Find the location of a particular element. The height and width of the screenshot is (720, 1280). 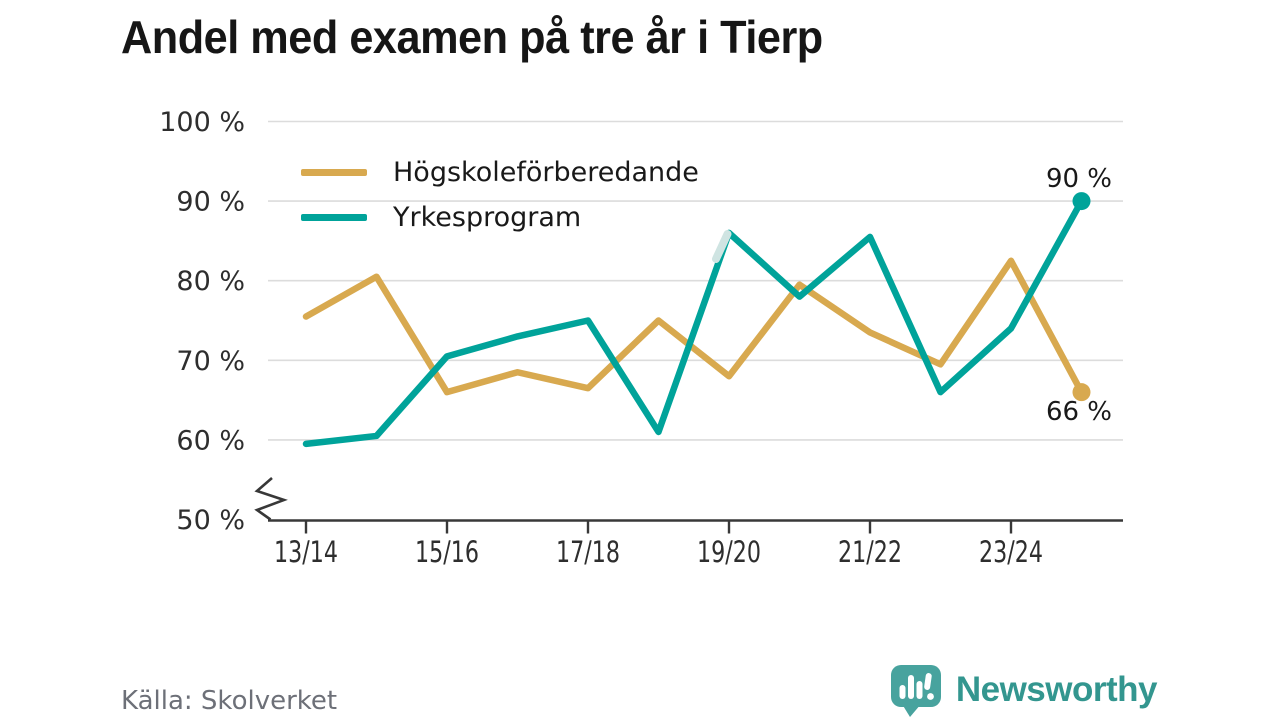

chart-legend: Högskoleförberedande Yrkesprogram is located at coordinates (500, 195).